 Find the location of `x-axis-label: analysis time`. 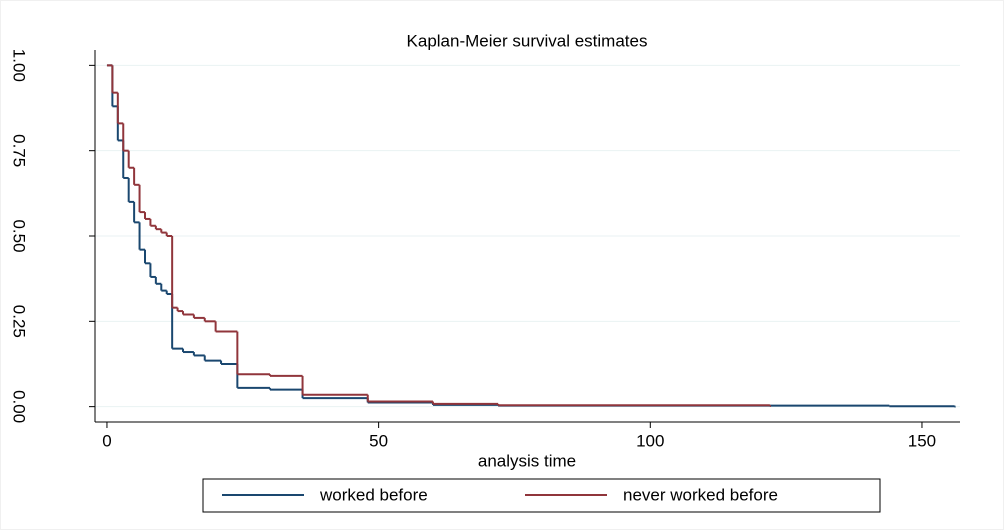

x-axis-label: analysis time is located at coordinates (527, 460).